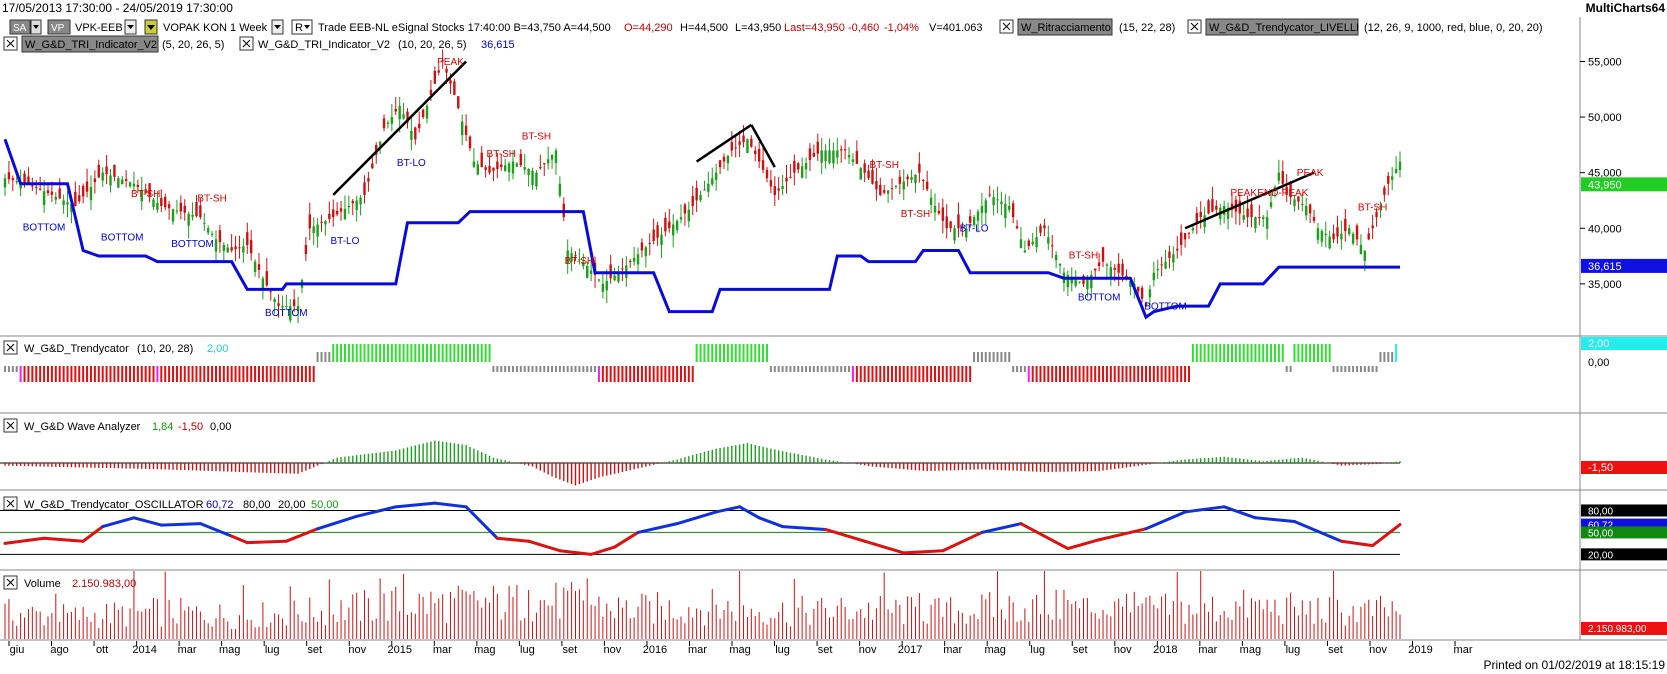 The image size is (1667, 674). What do you see at coordinates (99, 28) in the screenshot?
I see `symbol: VPK-EEB` at bounding box center [99, 28].